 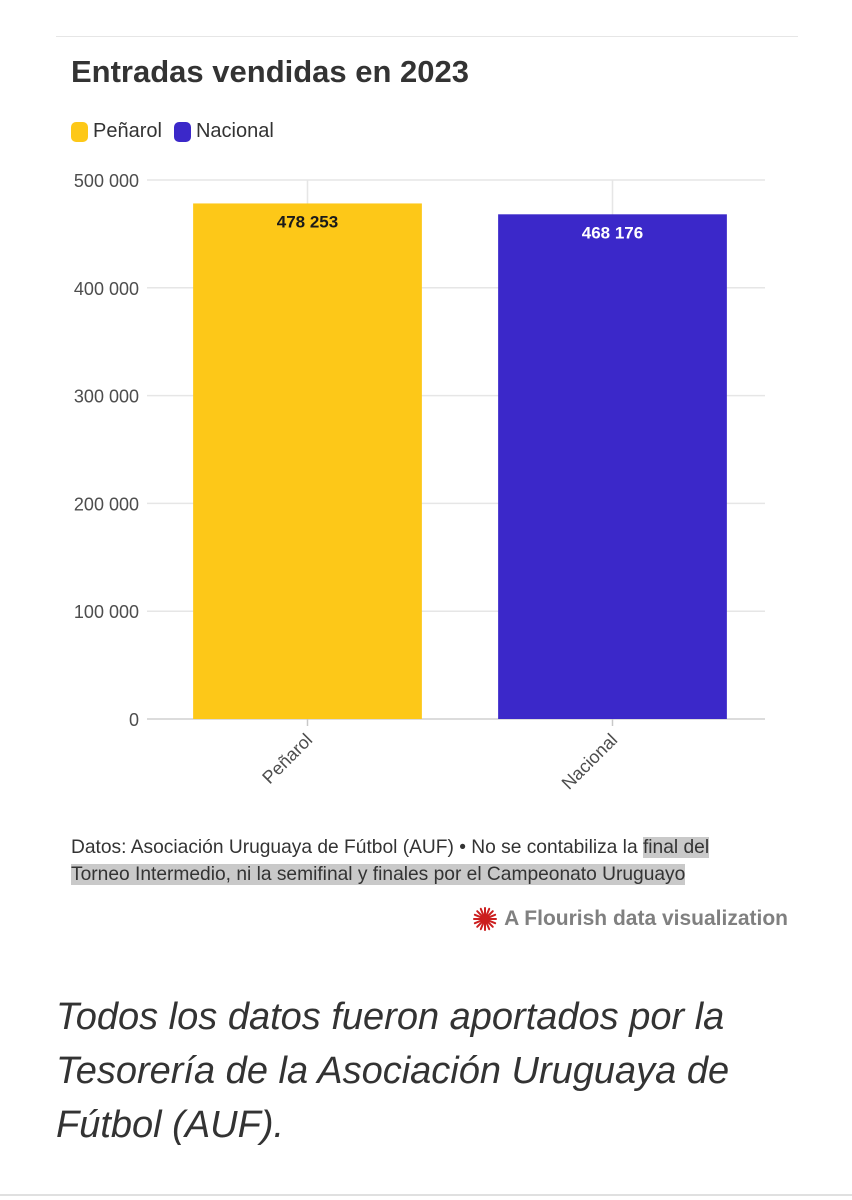 I want to click on chart-legend: Peñarol Nacional, so click(x=178, y=131).